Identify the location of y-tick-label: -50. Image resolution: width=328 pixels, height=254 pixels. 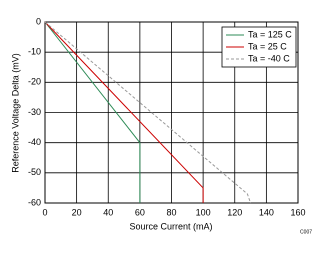
(34, 172).